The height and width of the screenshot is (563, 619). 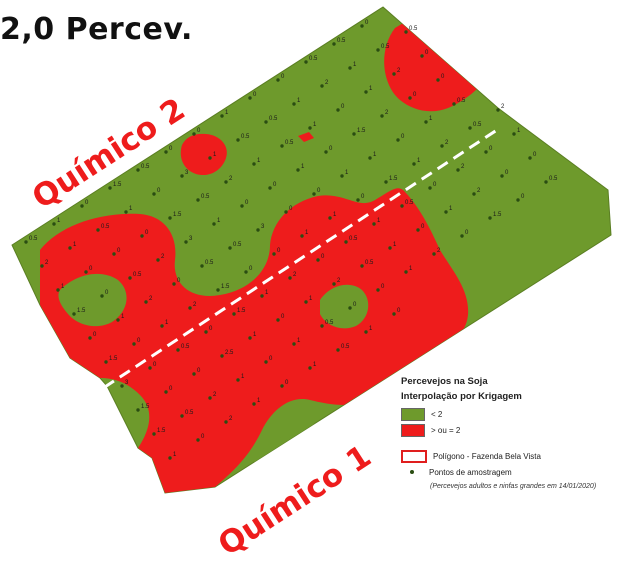 What do you see at coordinates (446, 430) in the screenshot?
I see `legend-label-high: > ou = 2` at bounding box center [446, 430].